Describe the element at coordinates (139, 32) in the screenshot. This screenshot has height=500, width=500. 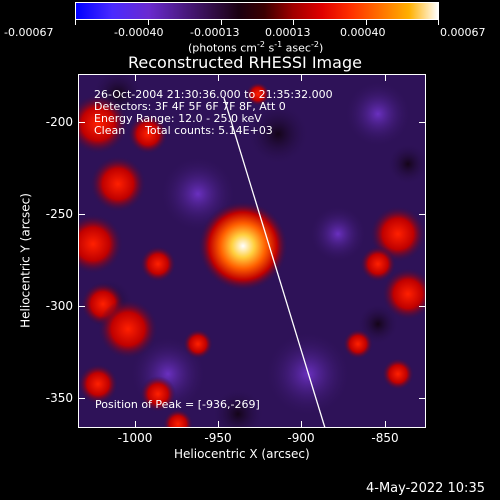
I see `colorbar-tick-label: -0.00040` at that location.